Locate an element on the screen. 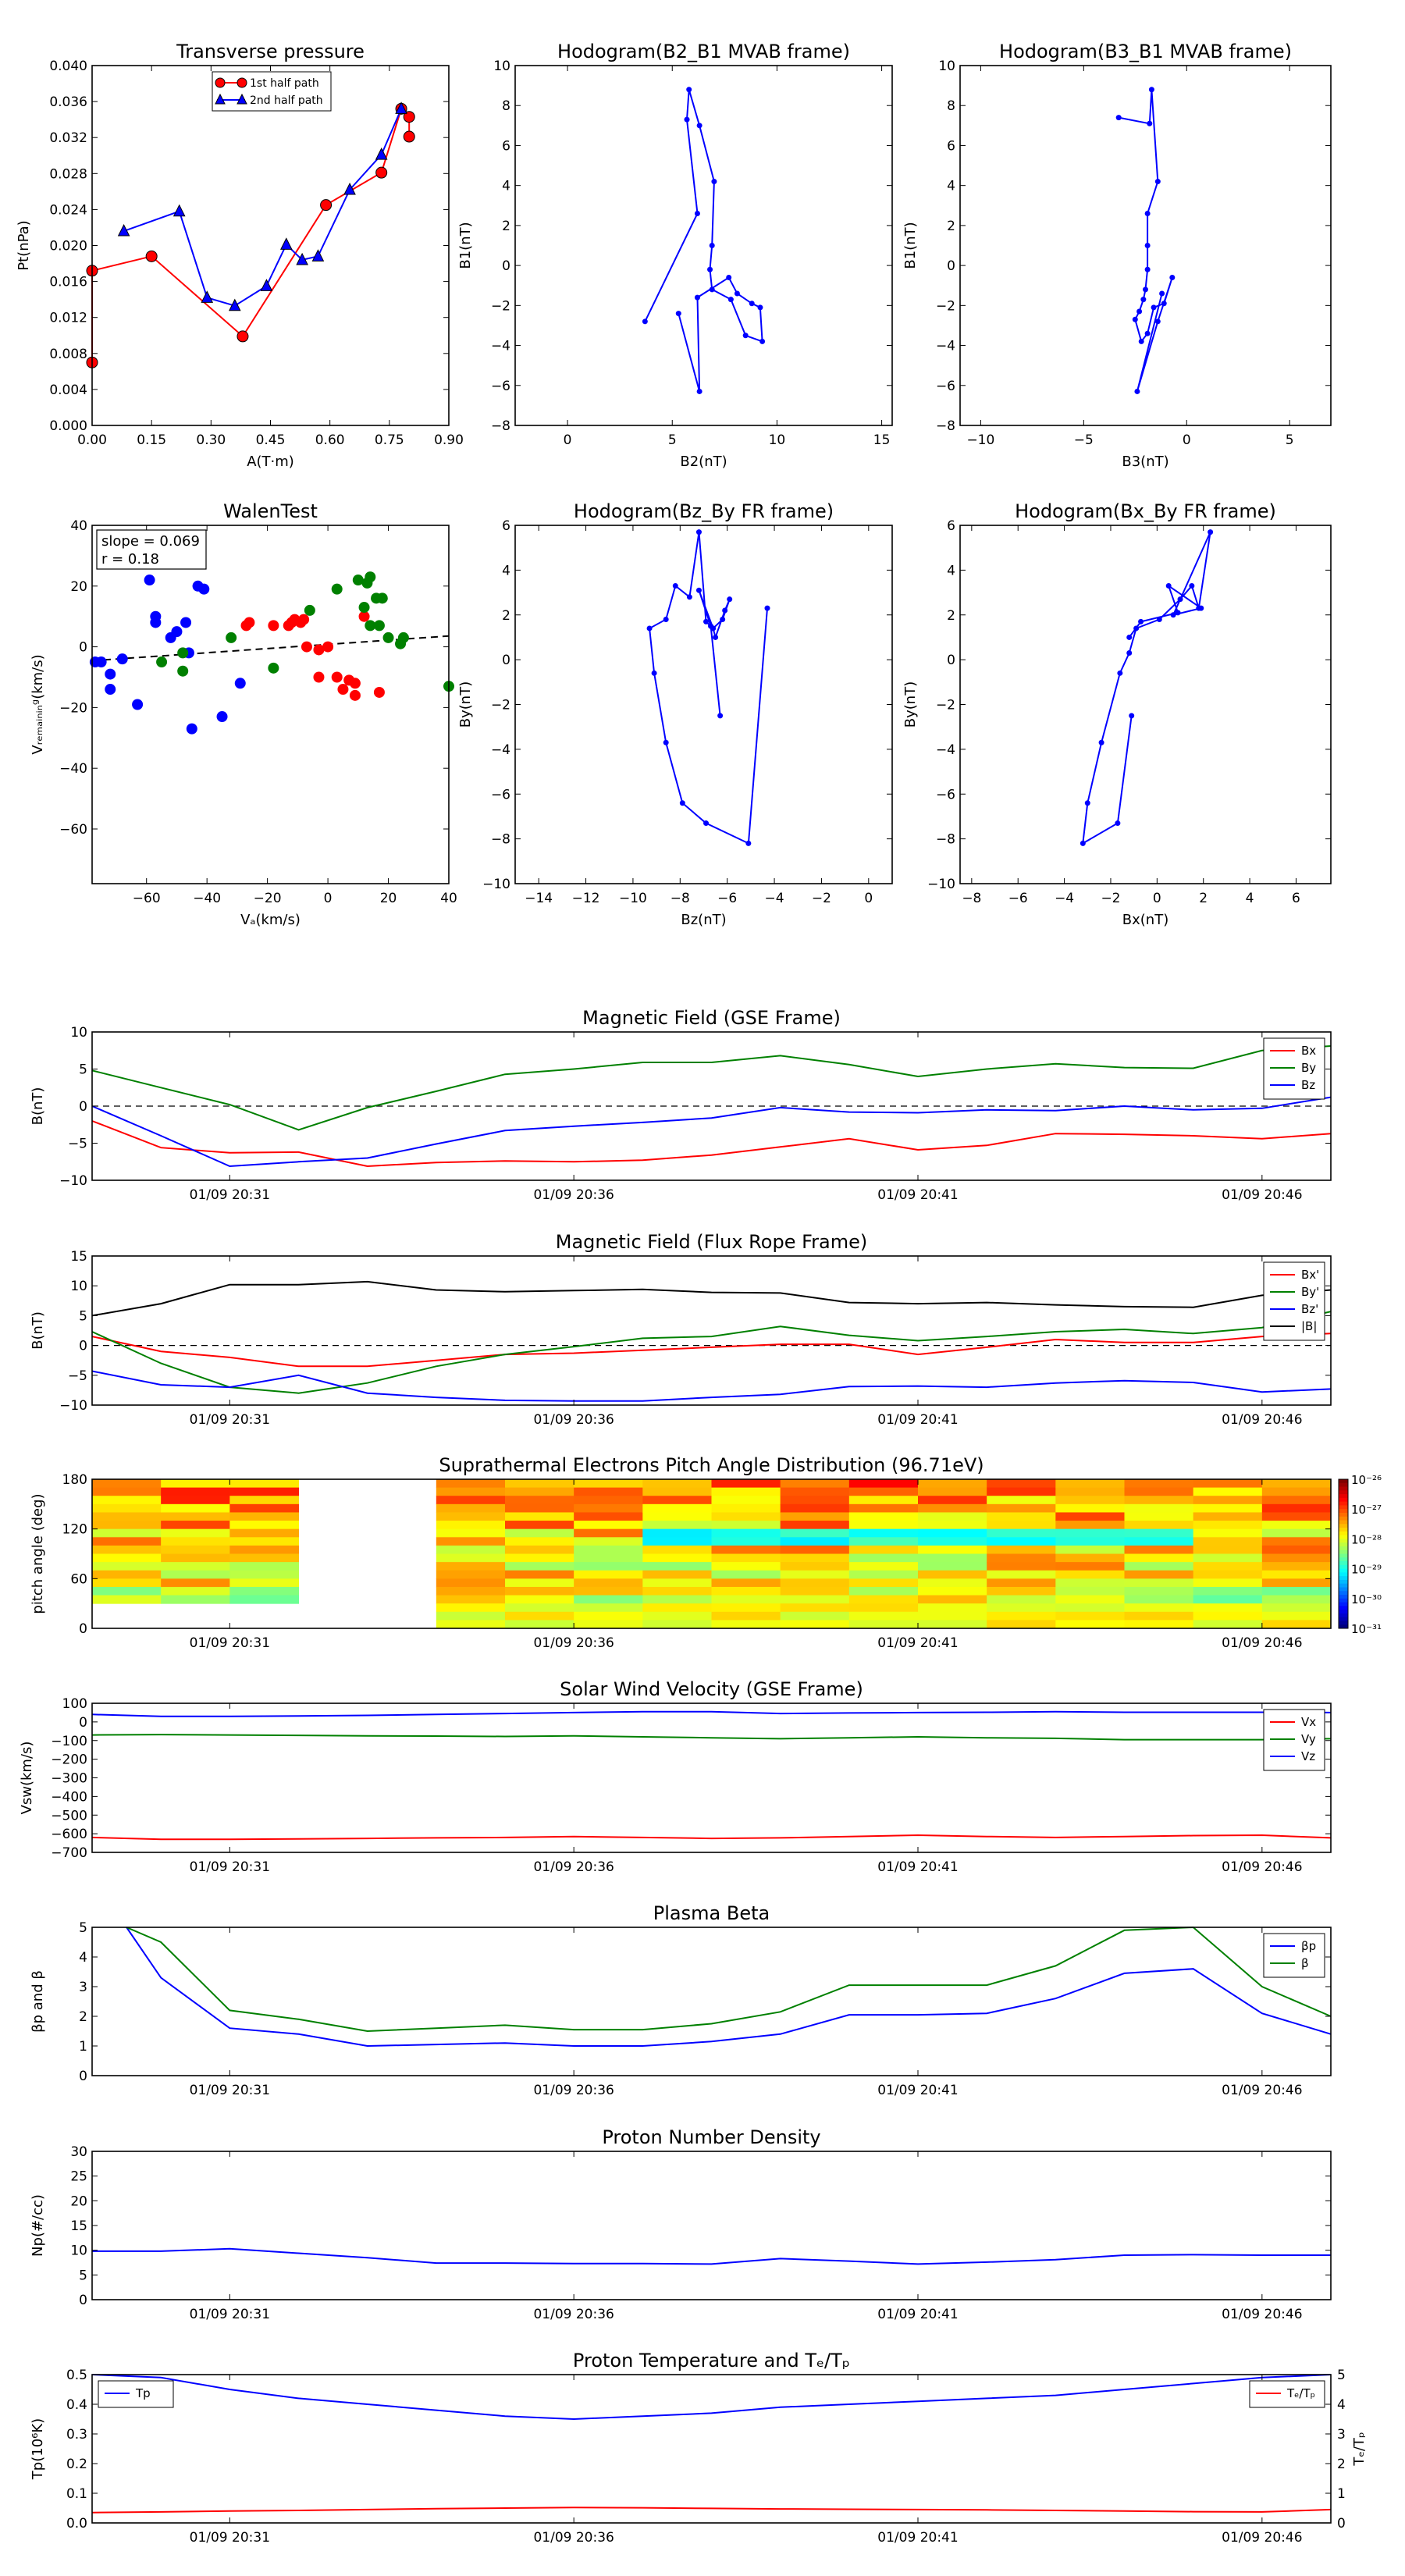  x-tick-label: 01/09 20:36 is located at coordinates (574, 1867).